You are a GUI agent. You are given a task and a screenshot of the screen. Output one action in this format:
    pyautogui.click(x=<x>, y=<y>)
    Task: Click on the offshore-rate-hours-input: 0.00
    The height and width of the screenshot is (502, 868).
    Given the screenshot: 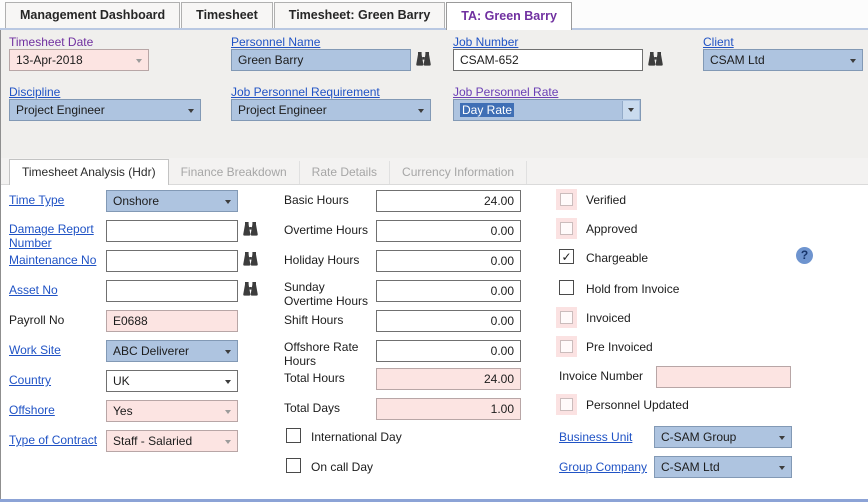 What is the action you would take?
    pyautogui.click(x=448, y=351)
    